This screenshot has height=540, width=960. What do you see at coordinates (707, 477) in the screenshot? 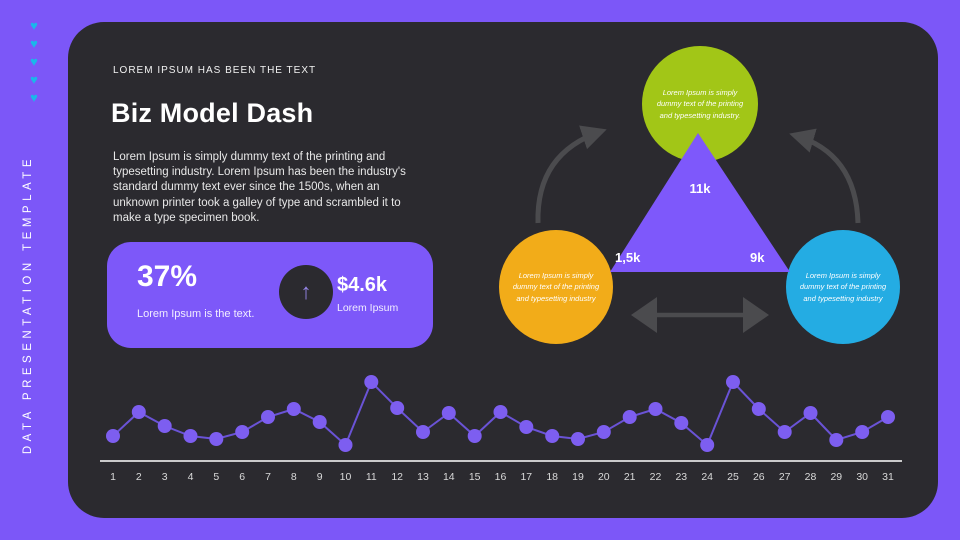
I see `x-tick-label: 24` at bounding box center [707, 477].